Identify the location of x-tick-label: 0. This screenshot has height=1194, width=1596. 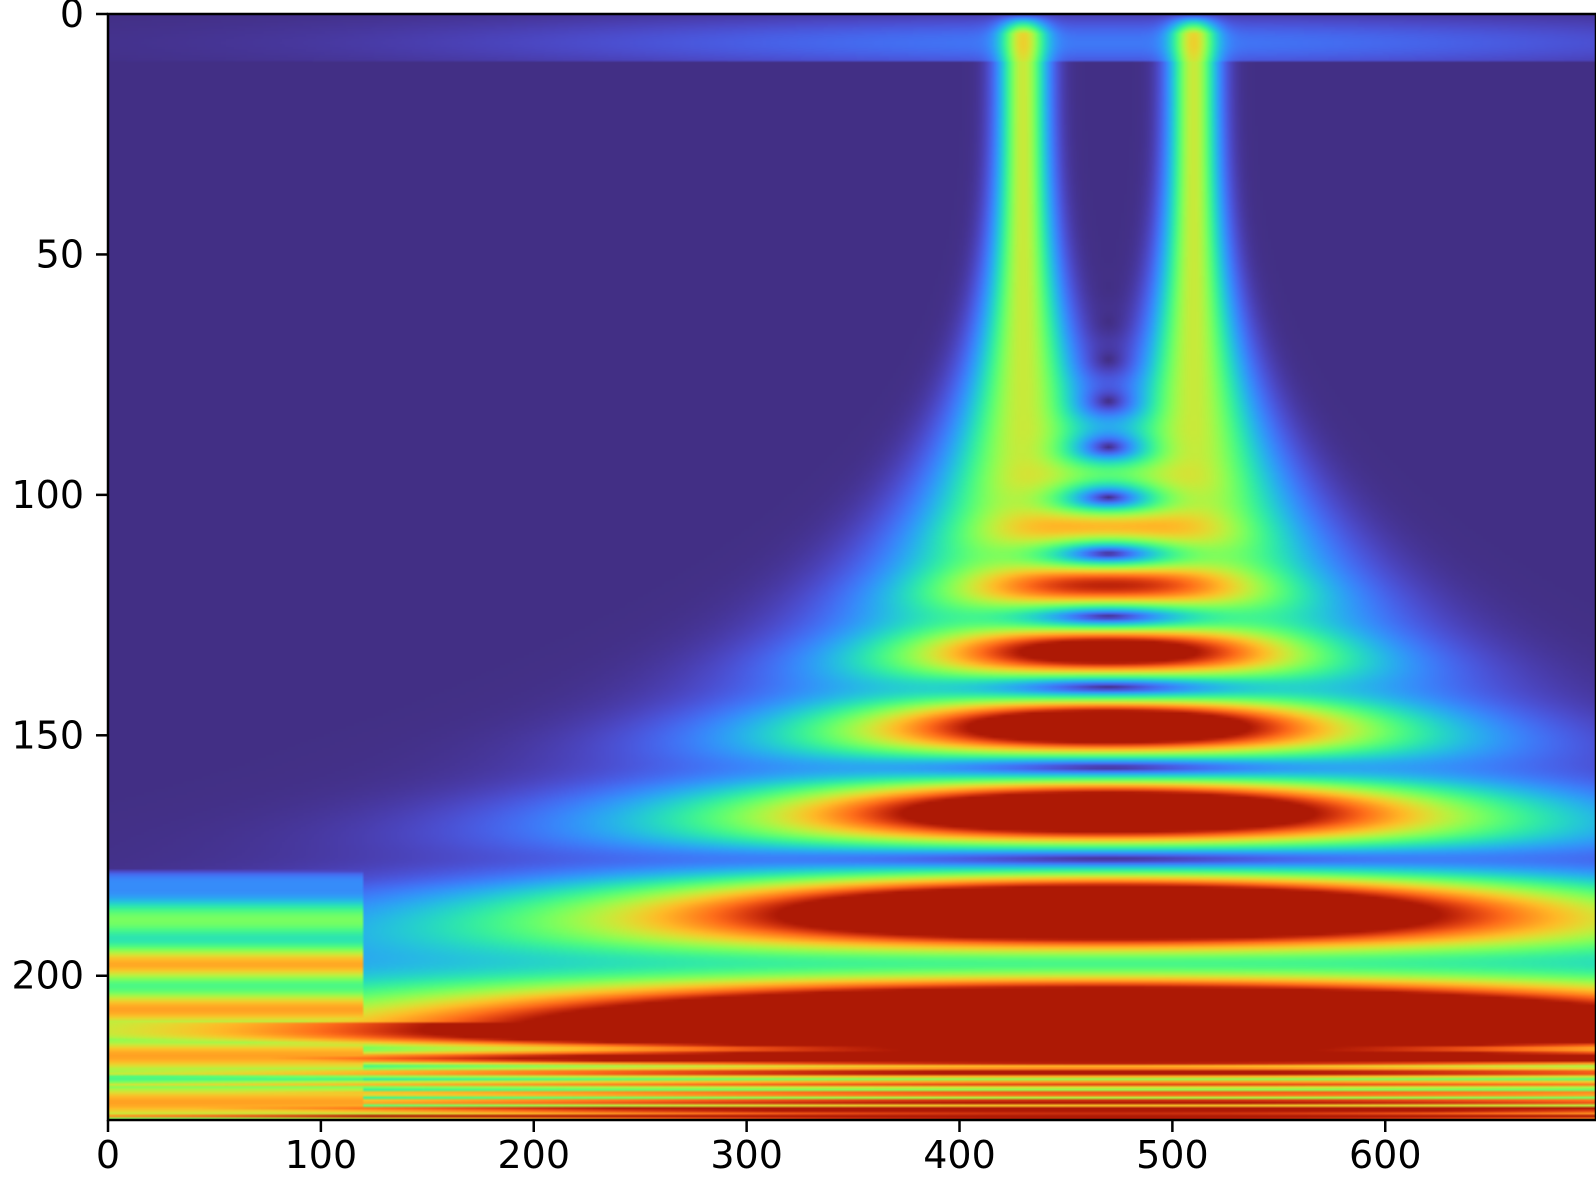
(108, 1155).